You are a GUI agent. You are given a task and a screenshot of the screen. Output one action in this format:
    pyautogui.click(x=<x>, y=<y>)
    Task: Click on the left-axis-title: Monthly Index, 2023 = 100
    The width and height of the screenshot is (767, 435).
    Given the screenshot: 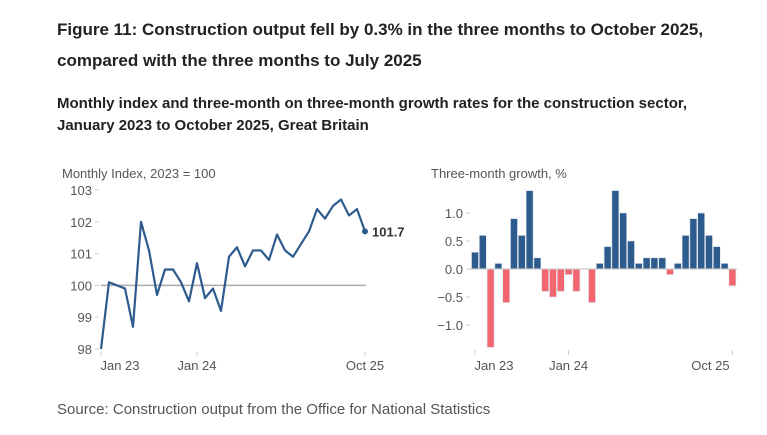 What is the action you would take?
    pyautogui.click(x=139, y=173)
    